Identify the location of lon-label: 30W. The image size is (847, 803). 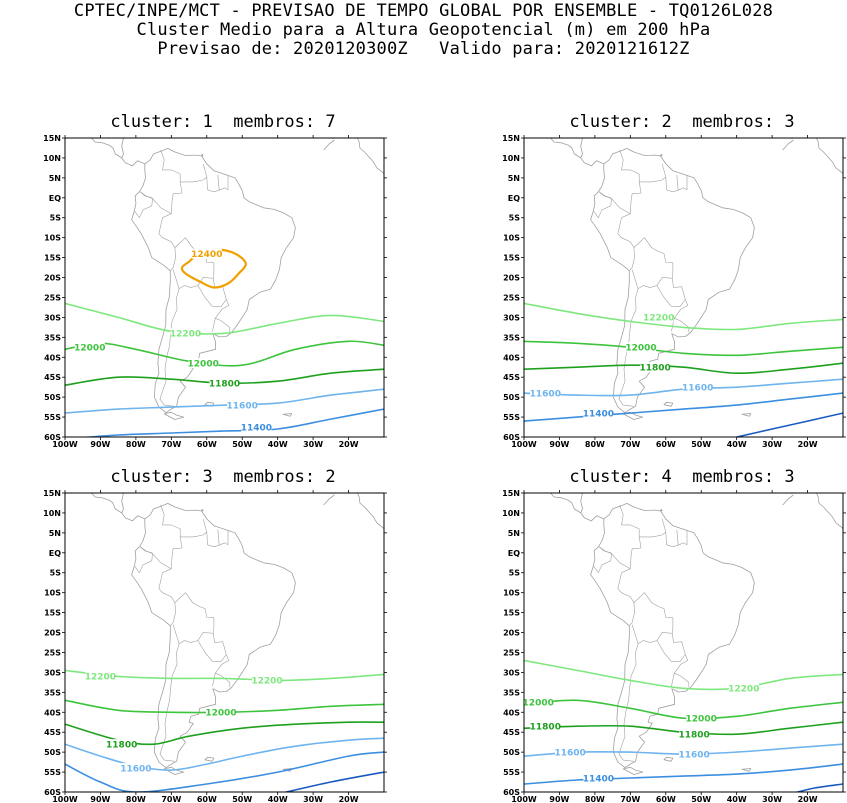
(313, 799).